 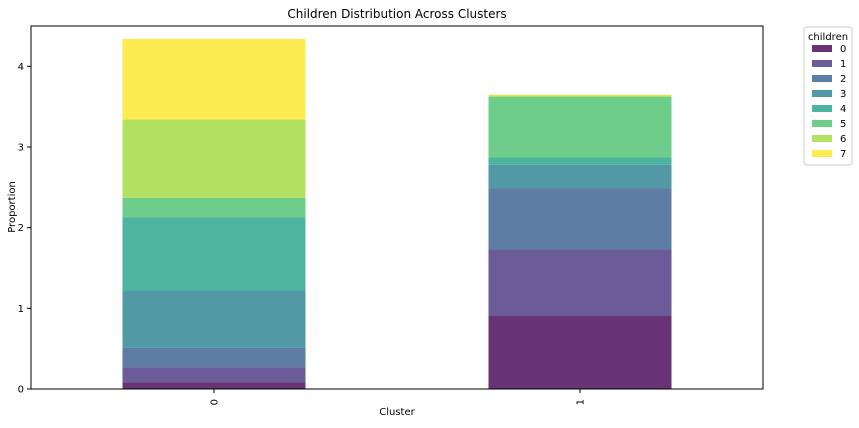 I want to click on legend-label: 6, so click(x=843, y=139).